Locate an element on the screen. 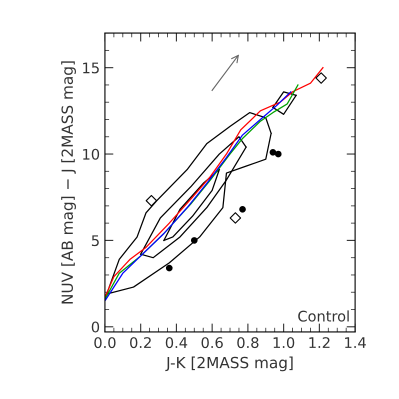  x-tick-label: 0.8 is located at coordinates (247, 342).